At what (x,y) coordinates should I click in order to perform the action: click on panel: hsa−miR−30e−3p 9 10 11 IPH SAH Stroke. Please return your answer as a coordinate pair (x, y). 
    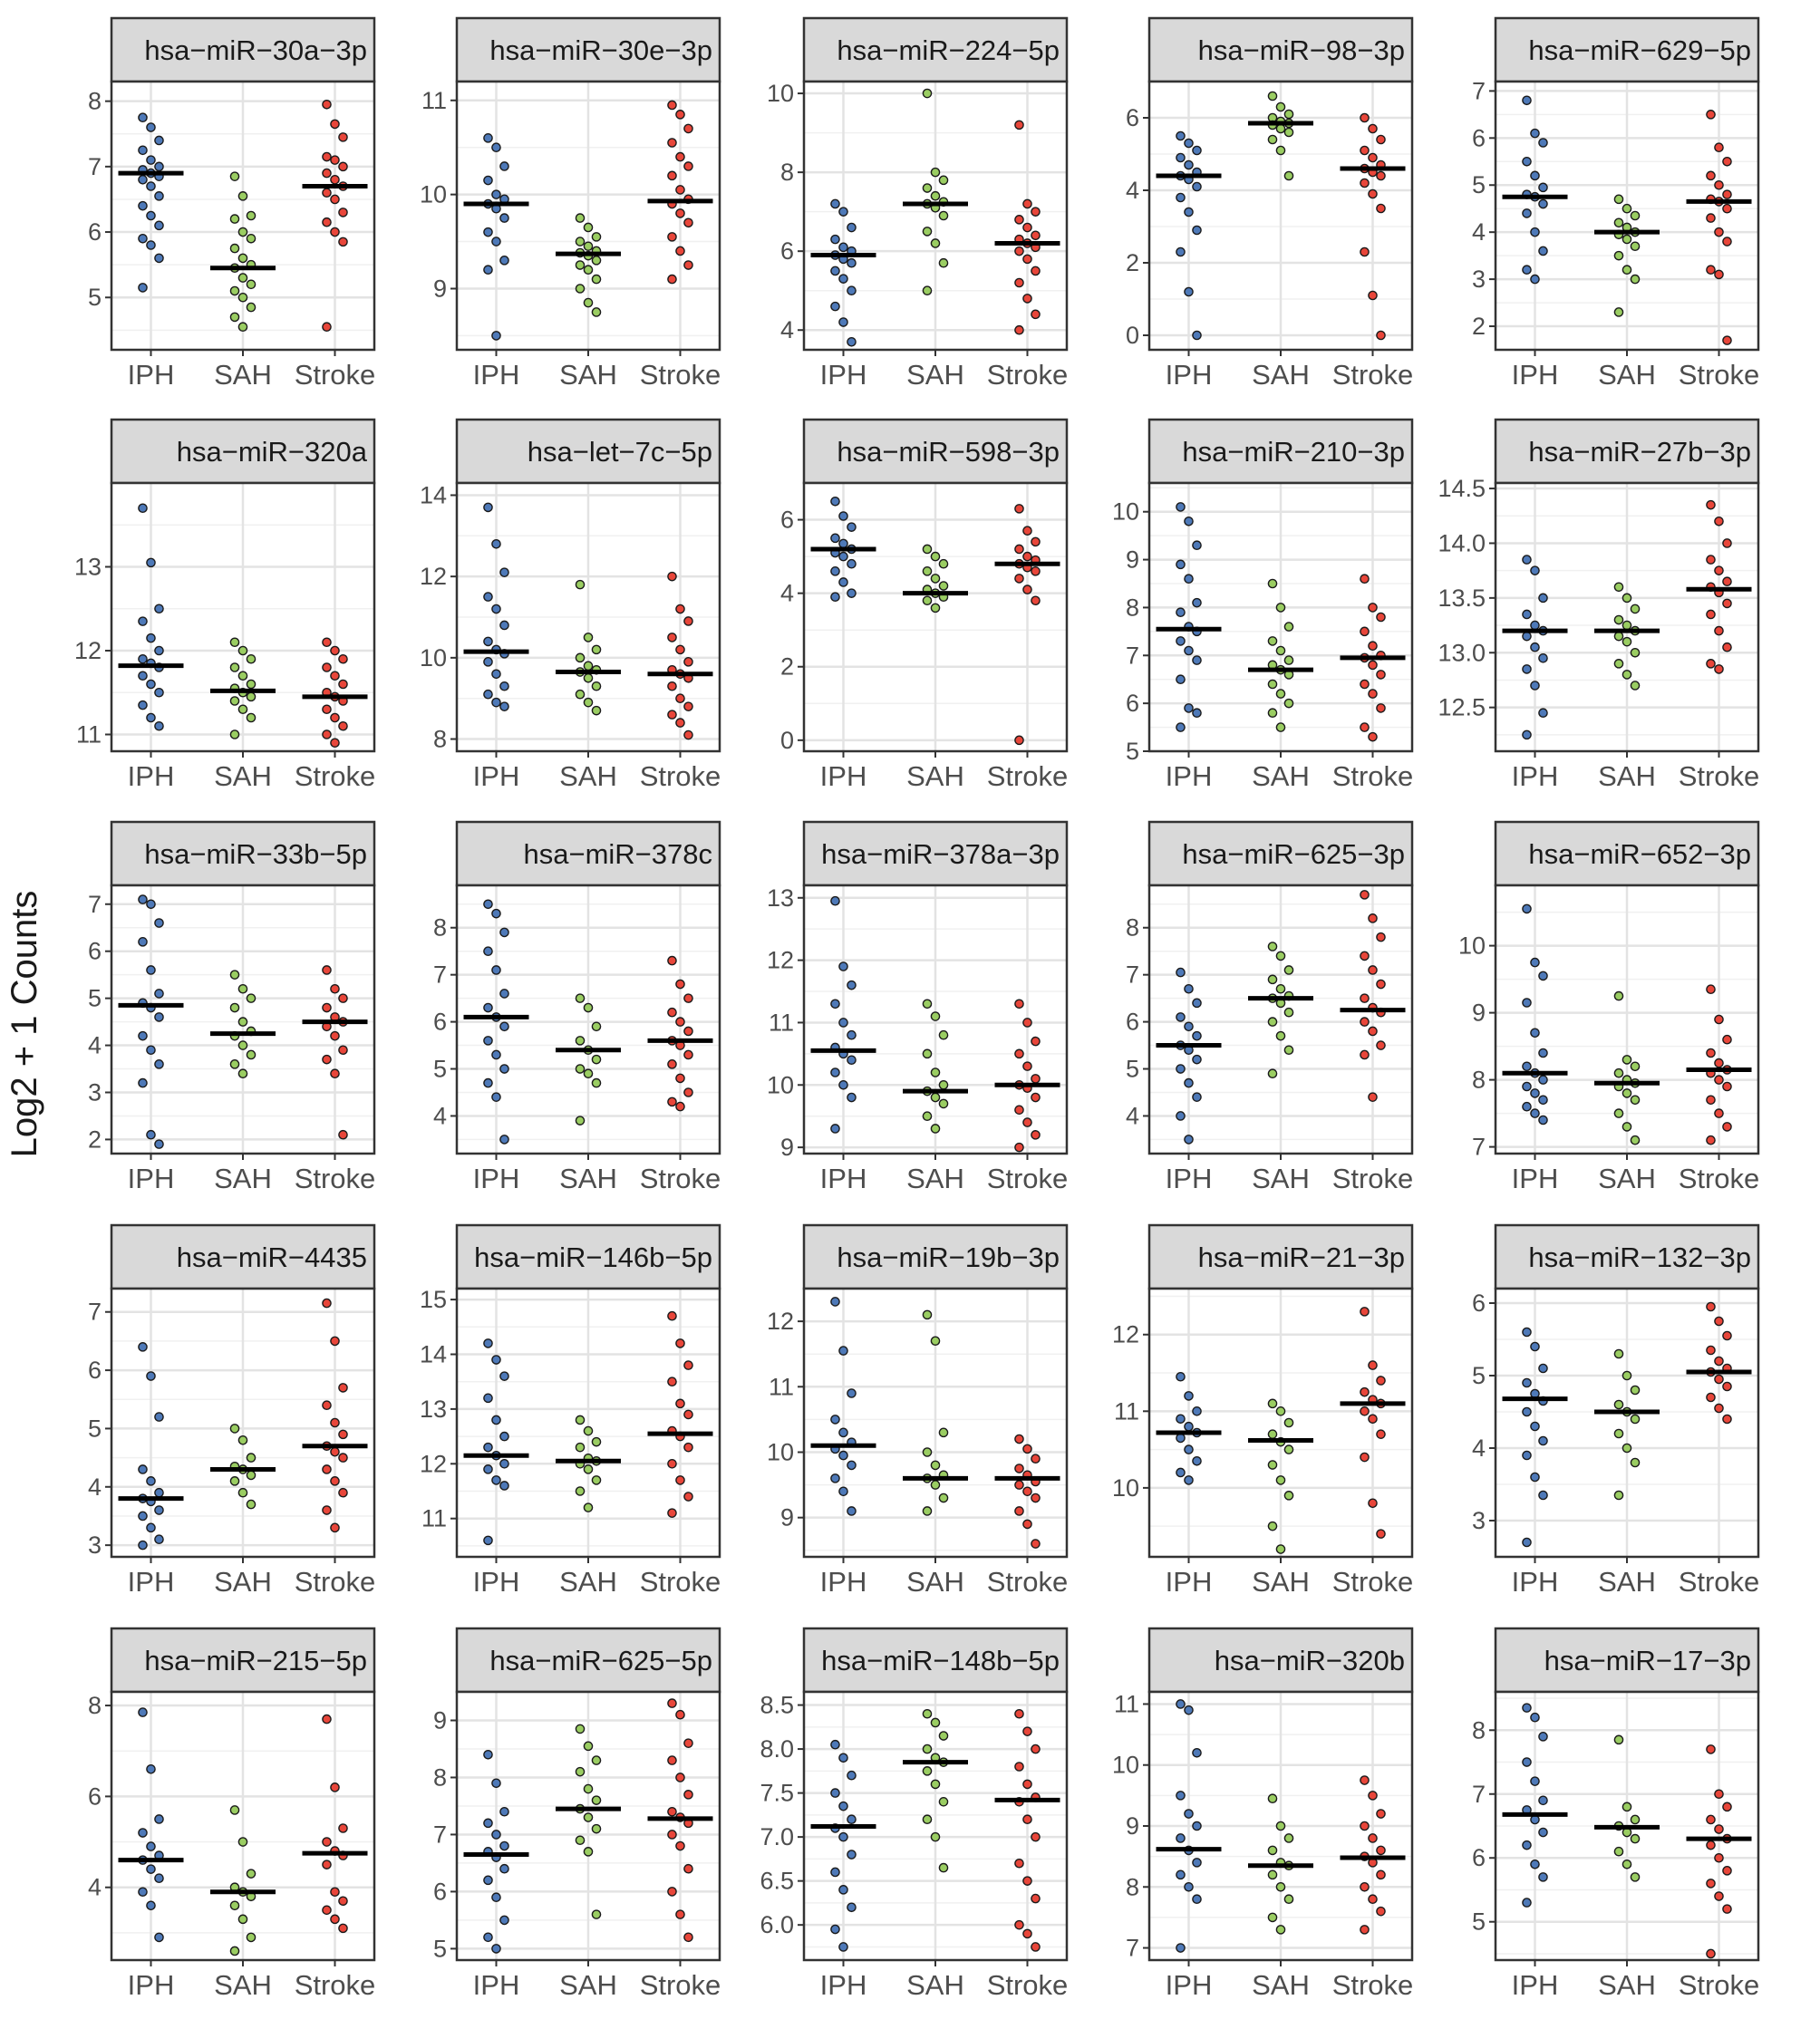
    Looking at the image, I should click on (571, 203).